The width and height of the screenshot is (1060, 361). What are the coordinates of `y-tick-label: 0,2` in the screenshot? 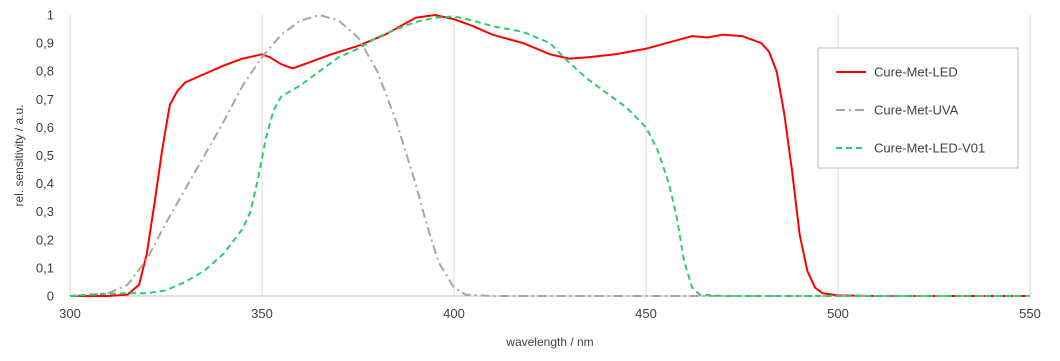 It's located at (45, 239).